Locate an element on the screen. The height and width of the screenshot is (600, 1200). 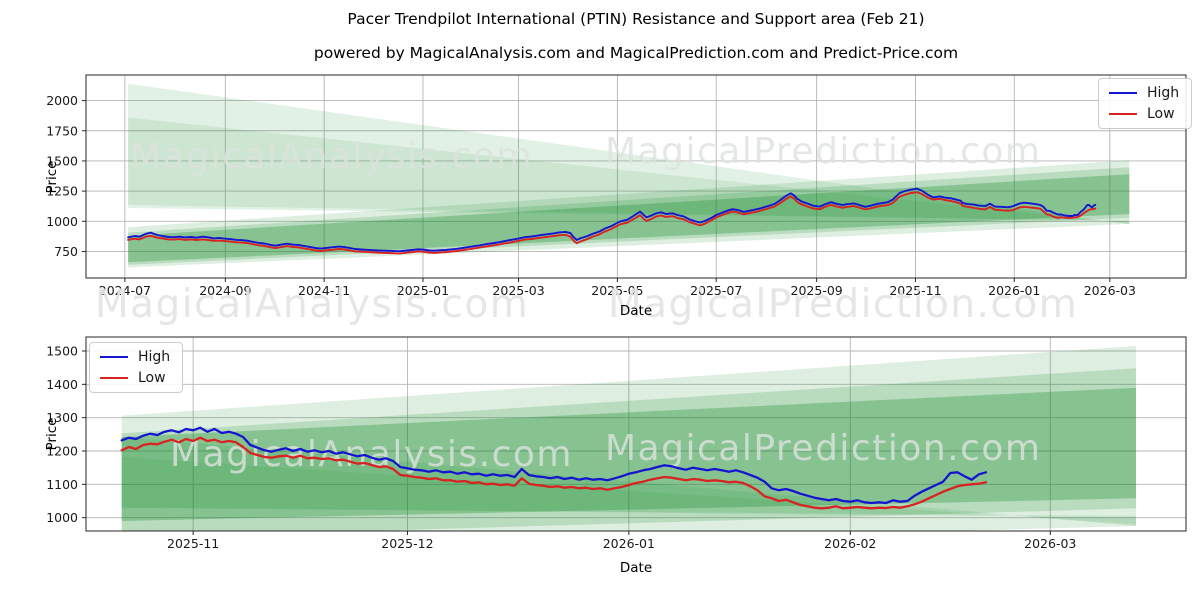
x-tick-label: 2024-09 is located at coordinates (225, 290).